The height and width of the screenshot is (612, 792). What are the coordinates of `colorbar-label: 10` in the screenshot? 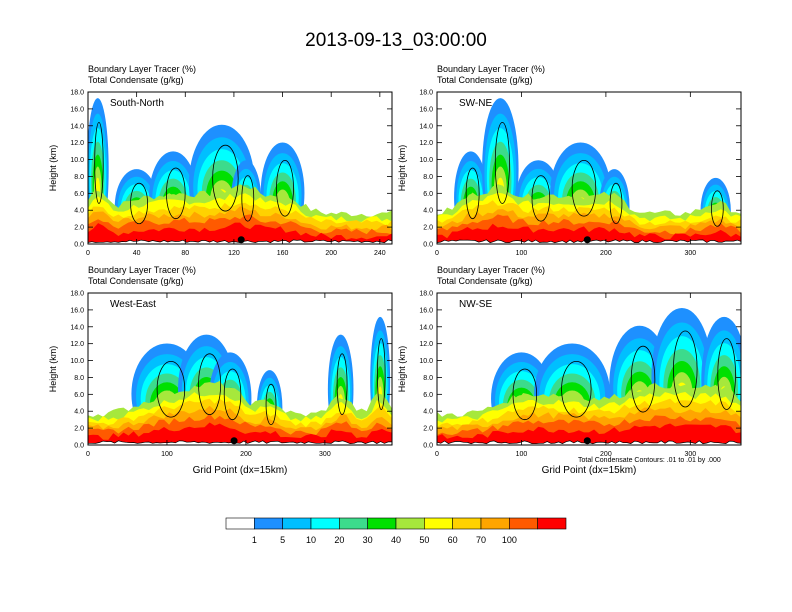 It's located at (311, 540).